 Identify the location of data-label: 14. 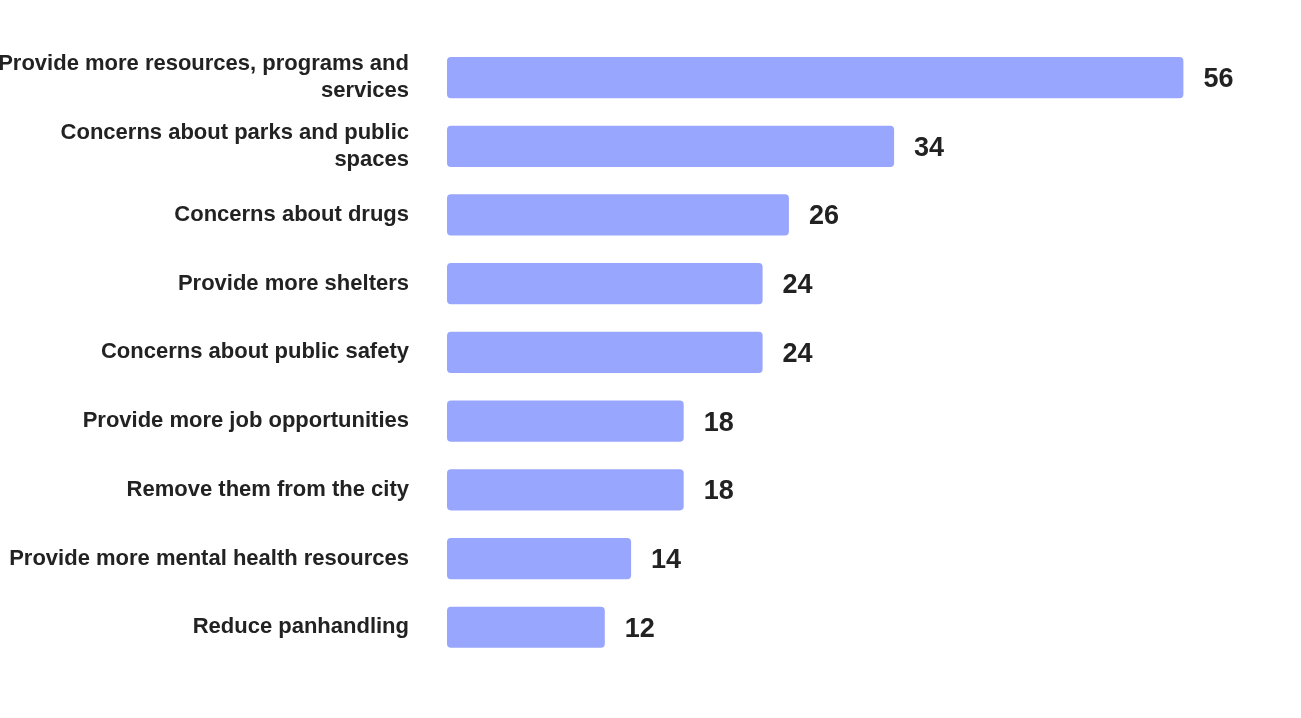
(666, 558).